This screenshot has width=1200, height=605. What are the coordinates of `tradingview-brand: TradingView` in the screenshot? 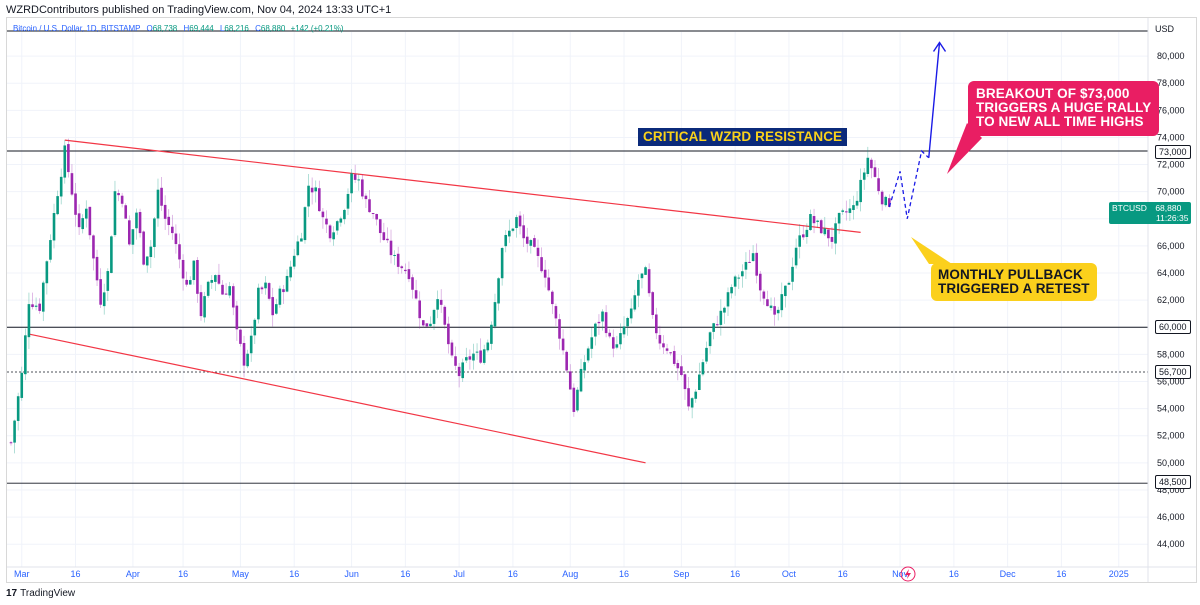 It's located at (48, 593).